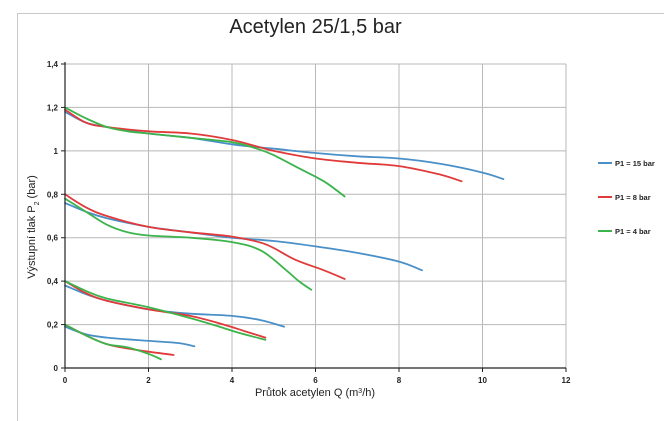  Describe the element at coordinates (482, 380) in the screenshot. I see `x-tick-label: 10` at that location.